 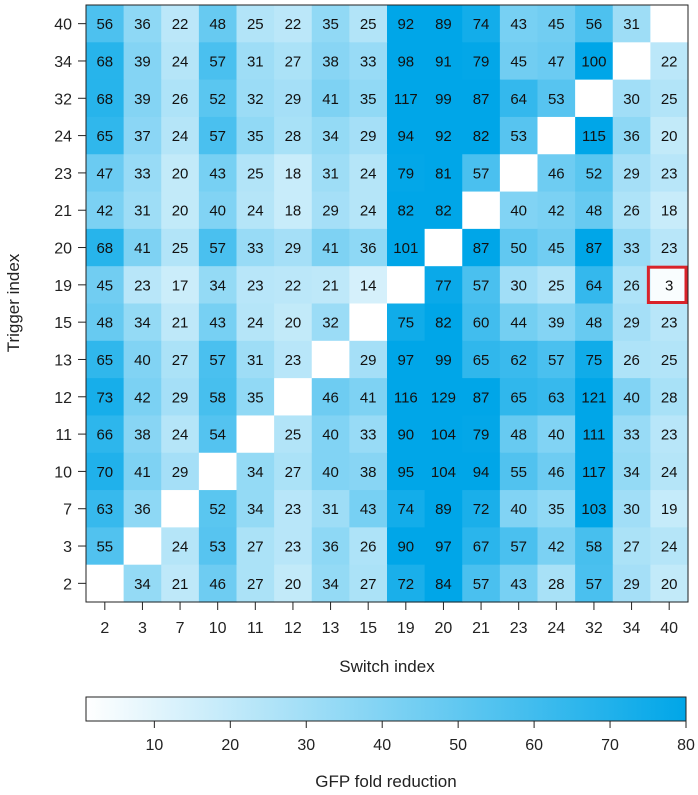 What do you see at coordinates (63, 472) in the screenshot?
I see `y-tick-label: 10` at bounding box center [63, 472].